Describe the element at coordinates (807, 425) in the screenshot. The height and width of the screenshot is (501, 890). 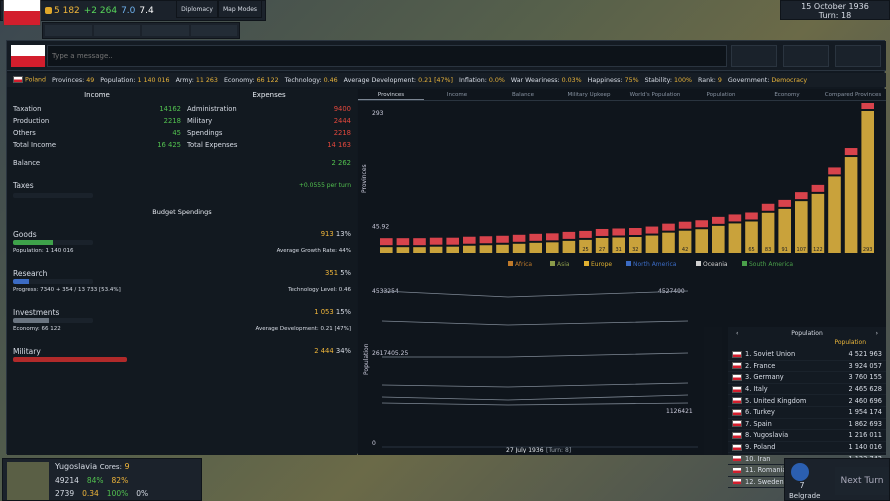
I see `leaderboard-row: 7. Spain 1 862 693` at that location.